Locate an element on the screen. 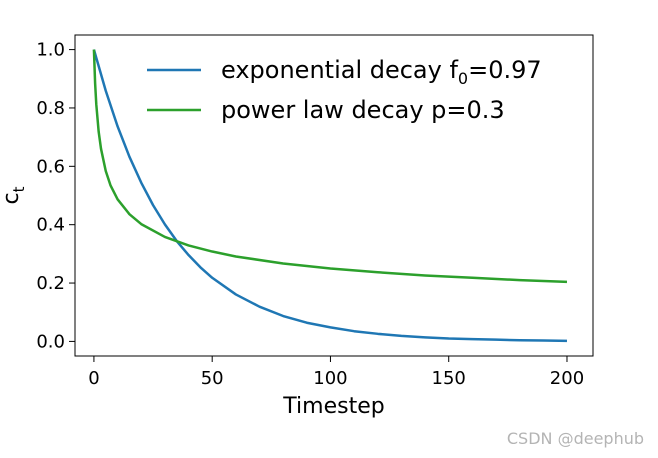 The height and width of the screenshot is (458, 658). legend-label-0: exponential decay f0=0.97 is located at coordinates (381, 72).